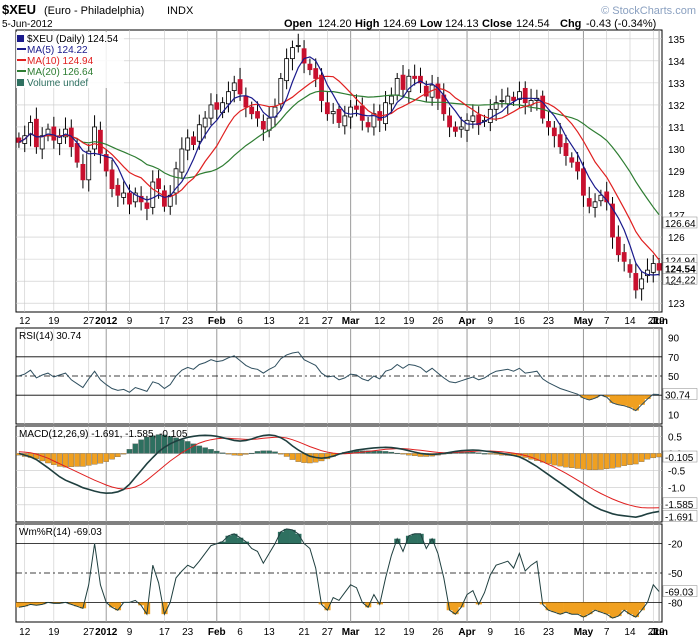  What do you see at coordinates (680, 280) in the screenshot?
I see `ma5-last-label: 124.22` at bounding box center [680, 280].